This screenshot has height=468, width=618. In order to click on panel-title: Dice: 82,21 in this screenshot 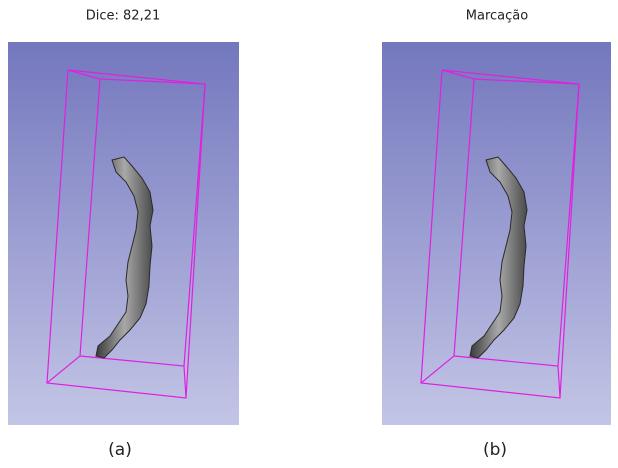, I will do `click(123, 16)`.